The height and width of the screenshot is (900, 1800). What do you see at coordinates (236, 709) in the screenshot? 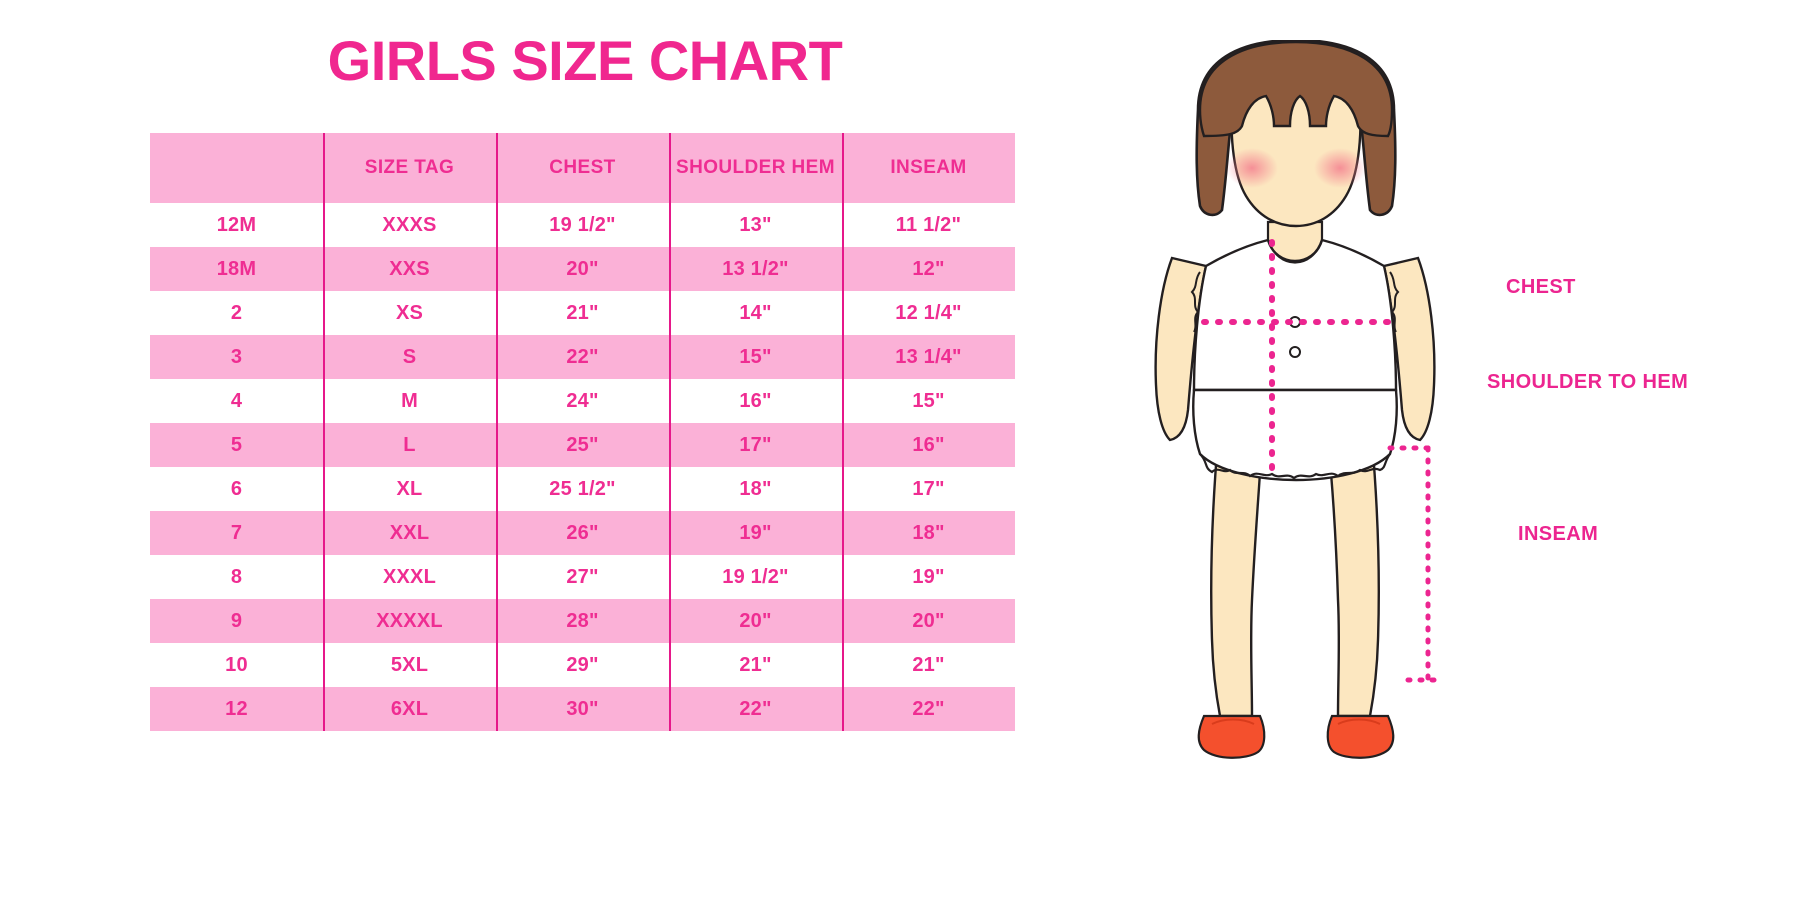
I see `cell-size: 12` at bounding box center [236, 709].